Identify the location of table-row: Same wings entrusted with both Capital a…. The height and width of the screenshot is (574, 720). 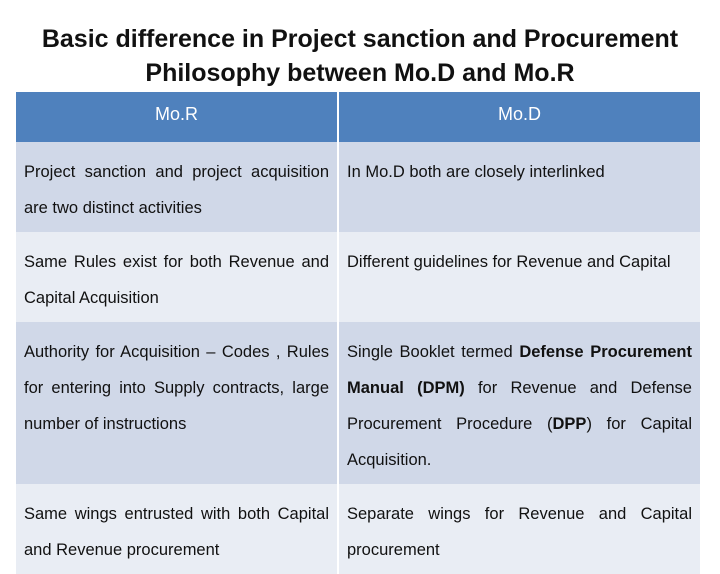
(358, 529).